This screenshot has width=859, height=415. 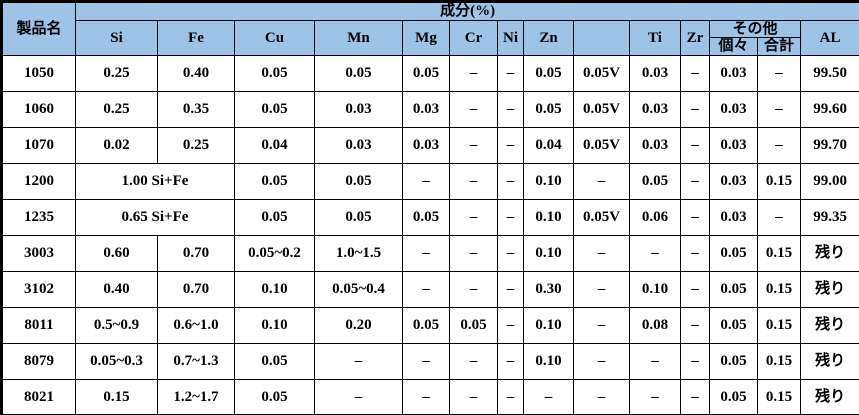 What do you see at coordinates (38, 361) in the screenshot?
I see `product-name-cell: 8079` at bounding box center [38, 361].